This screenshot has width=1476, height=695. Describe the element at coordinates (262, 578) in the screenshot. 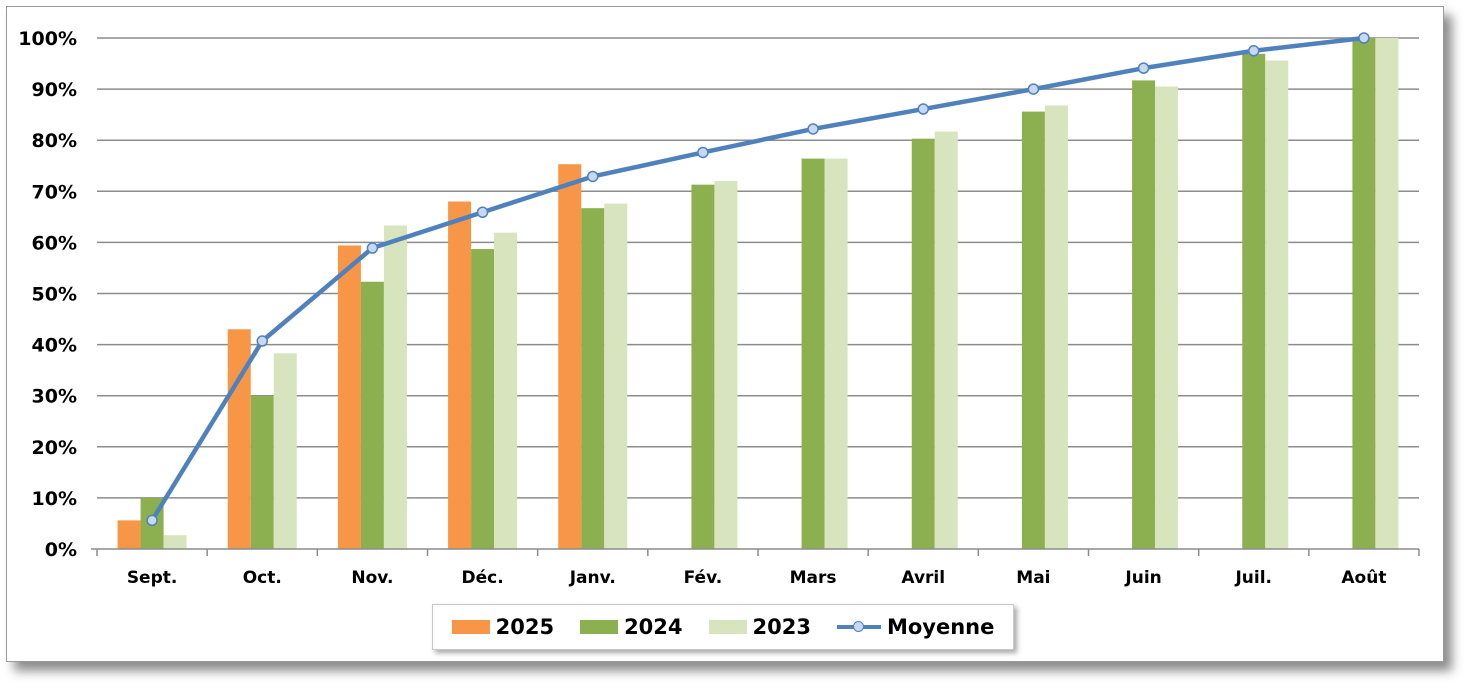

I see `x-tick-label: Oct.` at that location.